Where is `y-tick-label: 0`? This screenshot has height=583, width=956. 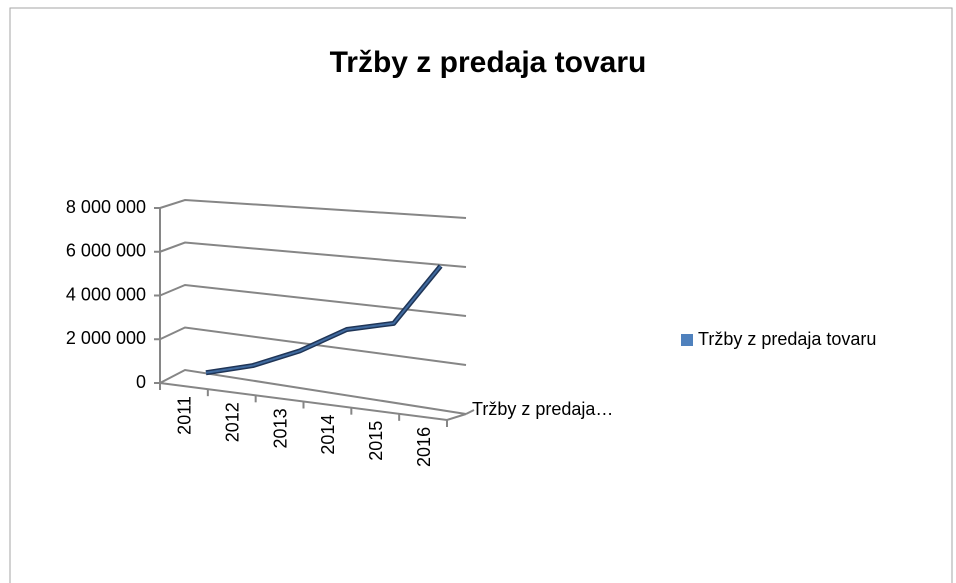 y-tick-label: 0 is located at coordinates (141, 382).